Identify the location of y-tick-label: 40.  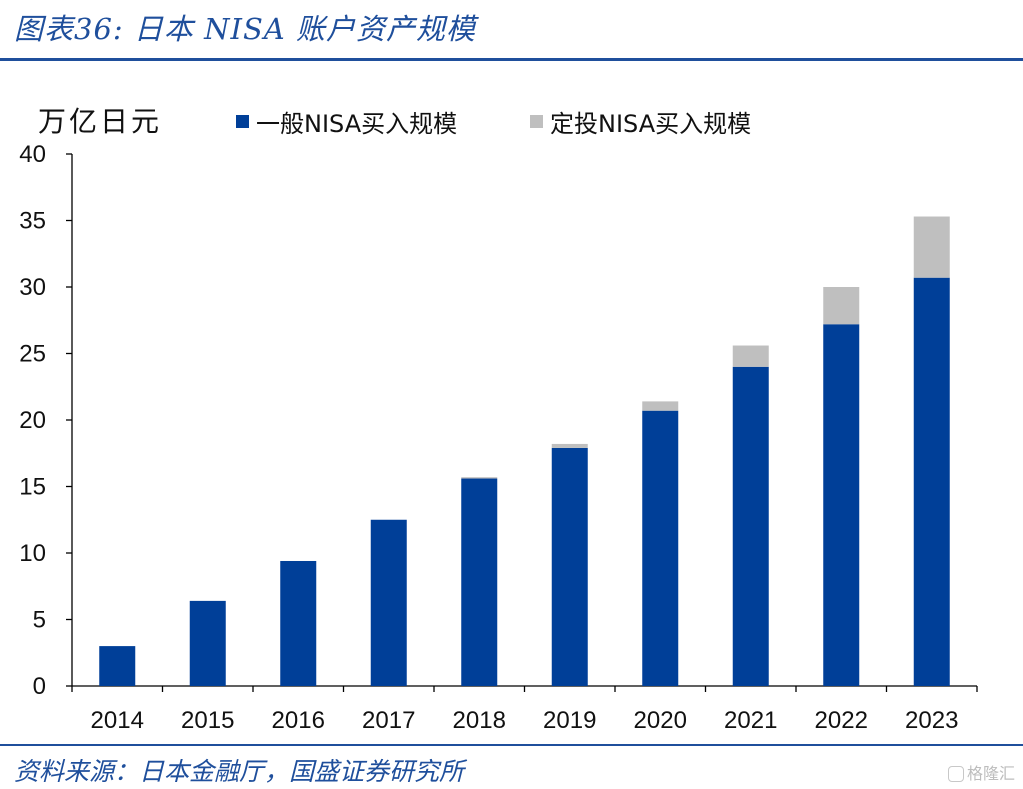
(32, 154).